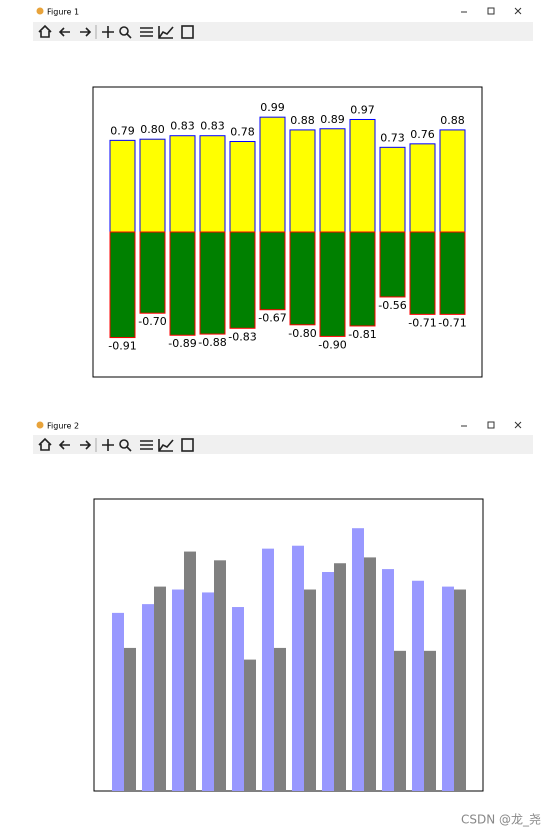 The image size is (556, 836). I want to click on value-label: -0.83, so click(242, 336).